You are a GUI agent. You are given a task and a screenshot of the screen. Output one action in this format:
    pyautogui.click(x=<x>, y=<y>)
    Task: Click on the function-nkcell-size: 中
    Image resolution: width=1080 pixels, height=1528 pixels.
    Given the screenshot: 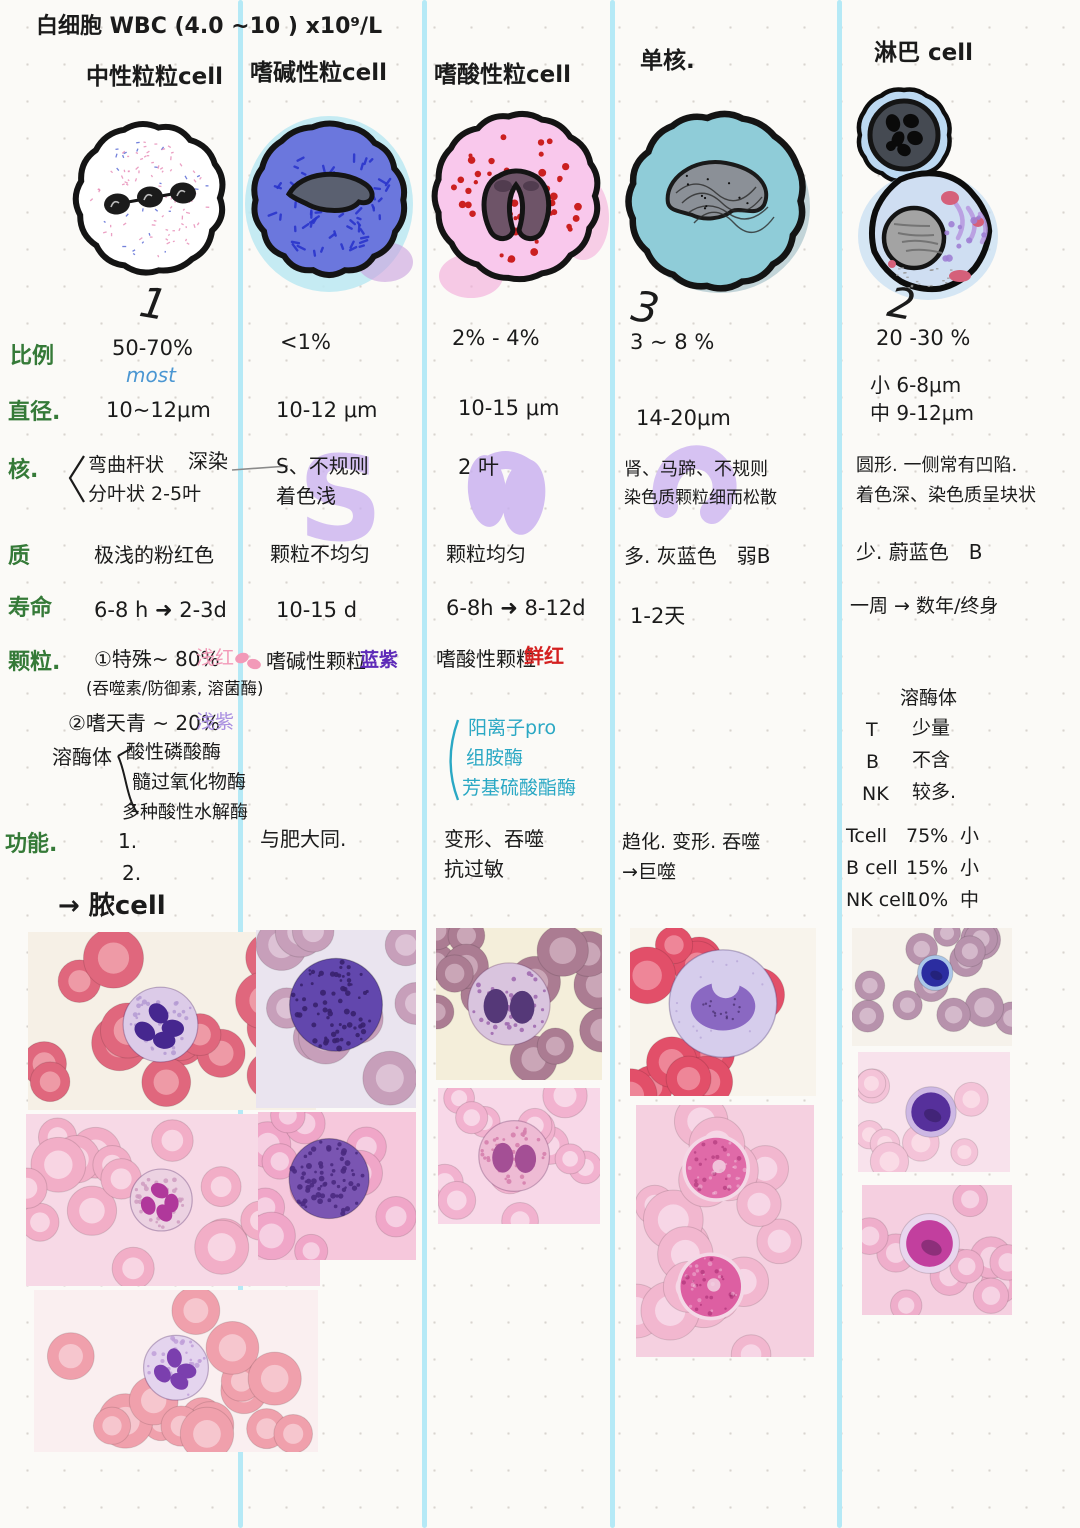 What is the action you would take?
    pyautogui.click(x=970, y=900)
    